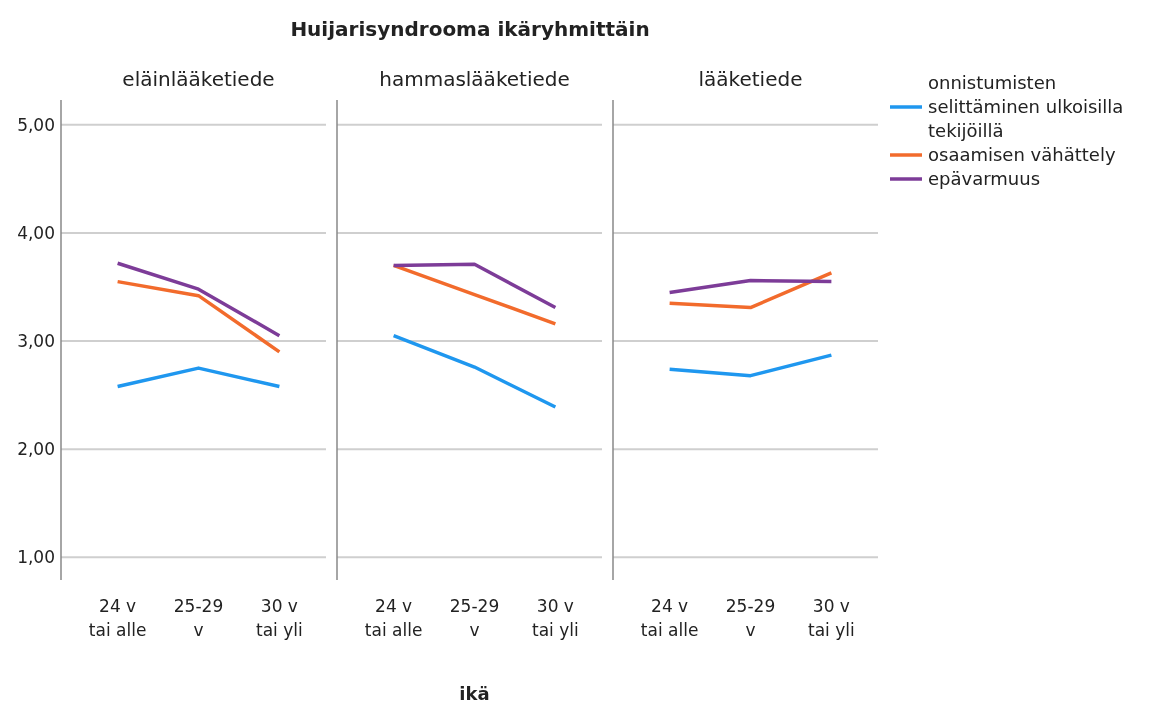 This screenshot has width=1170, height=708. Describe the element at coordinates (470, 29) in the screenshot. I see `text: Huijarisyndrooma ikäryhmittäin` at that location.